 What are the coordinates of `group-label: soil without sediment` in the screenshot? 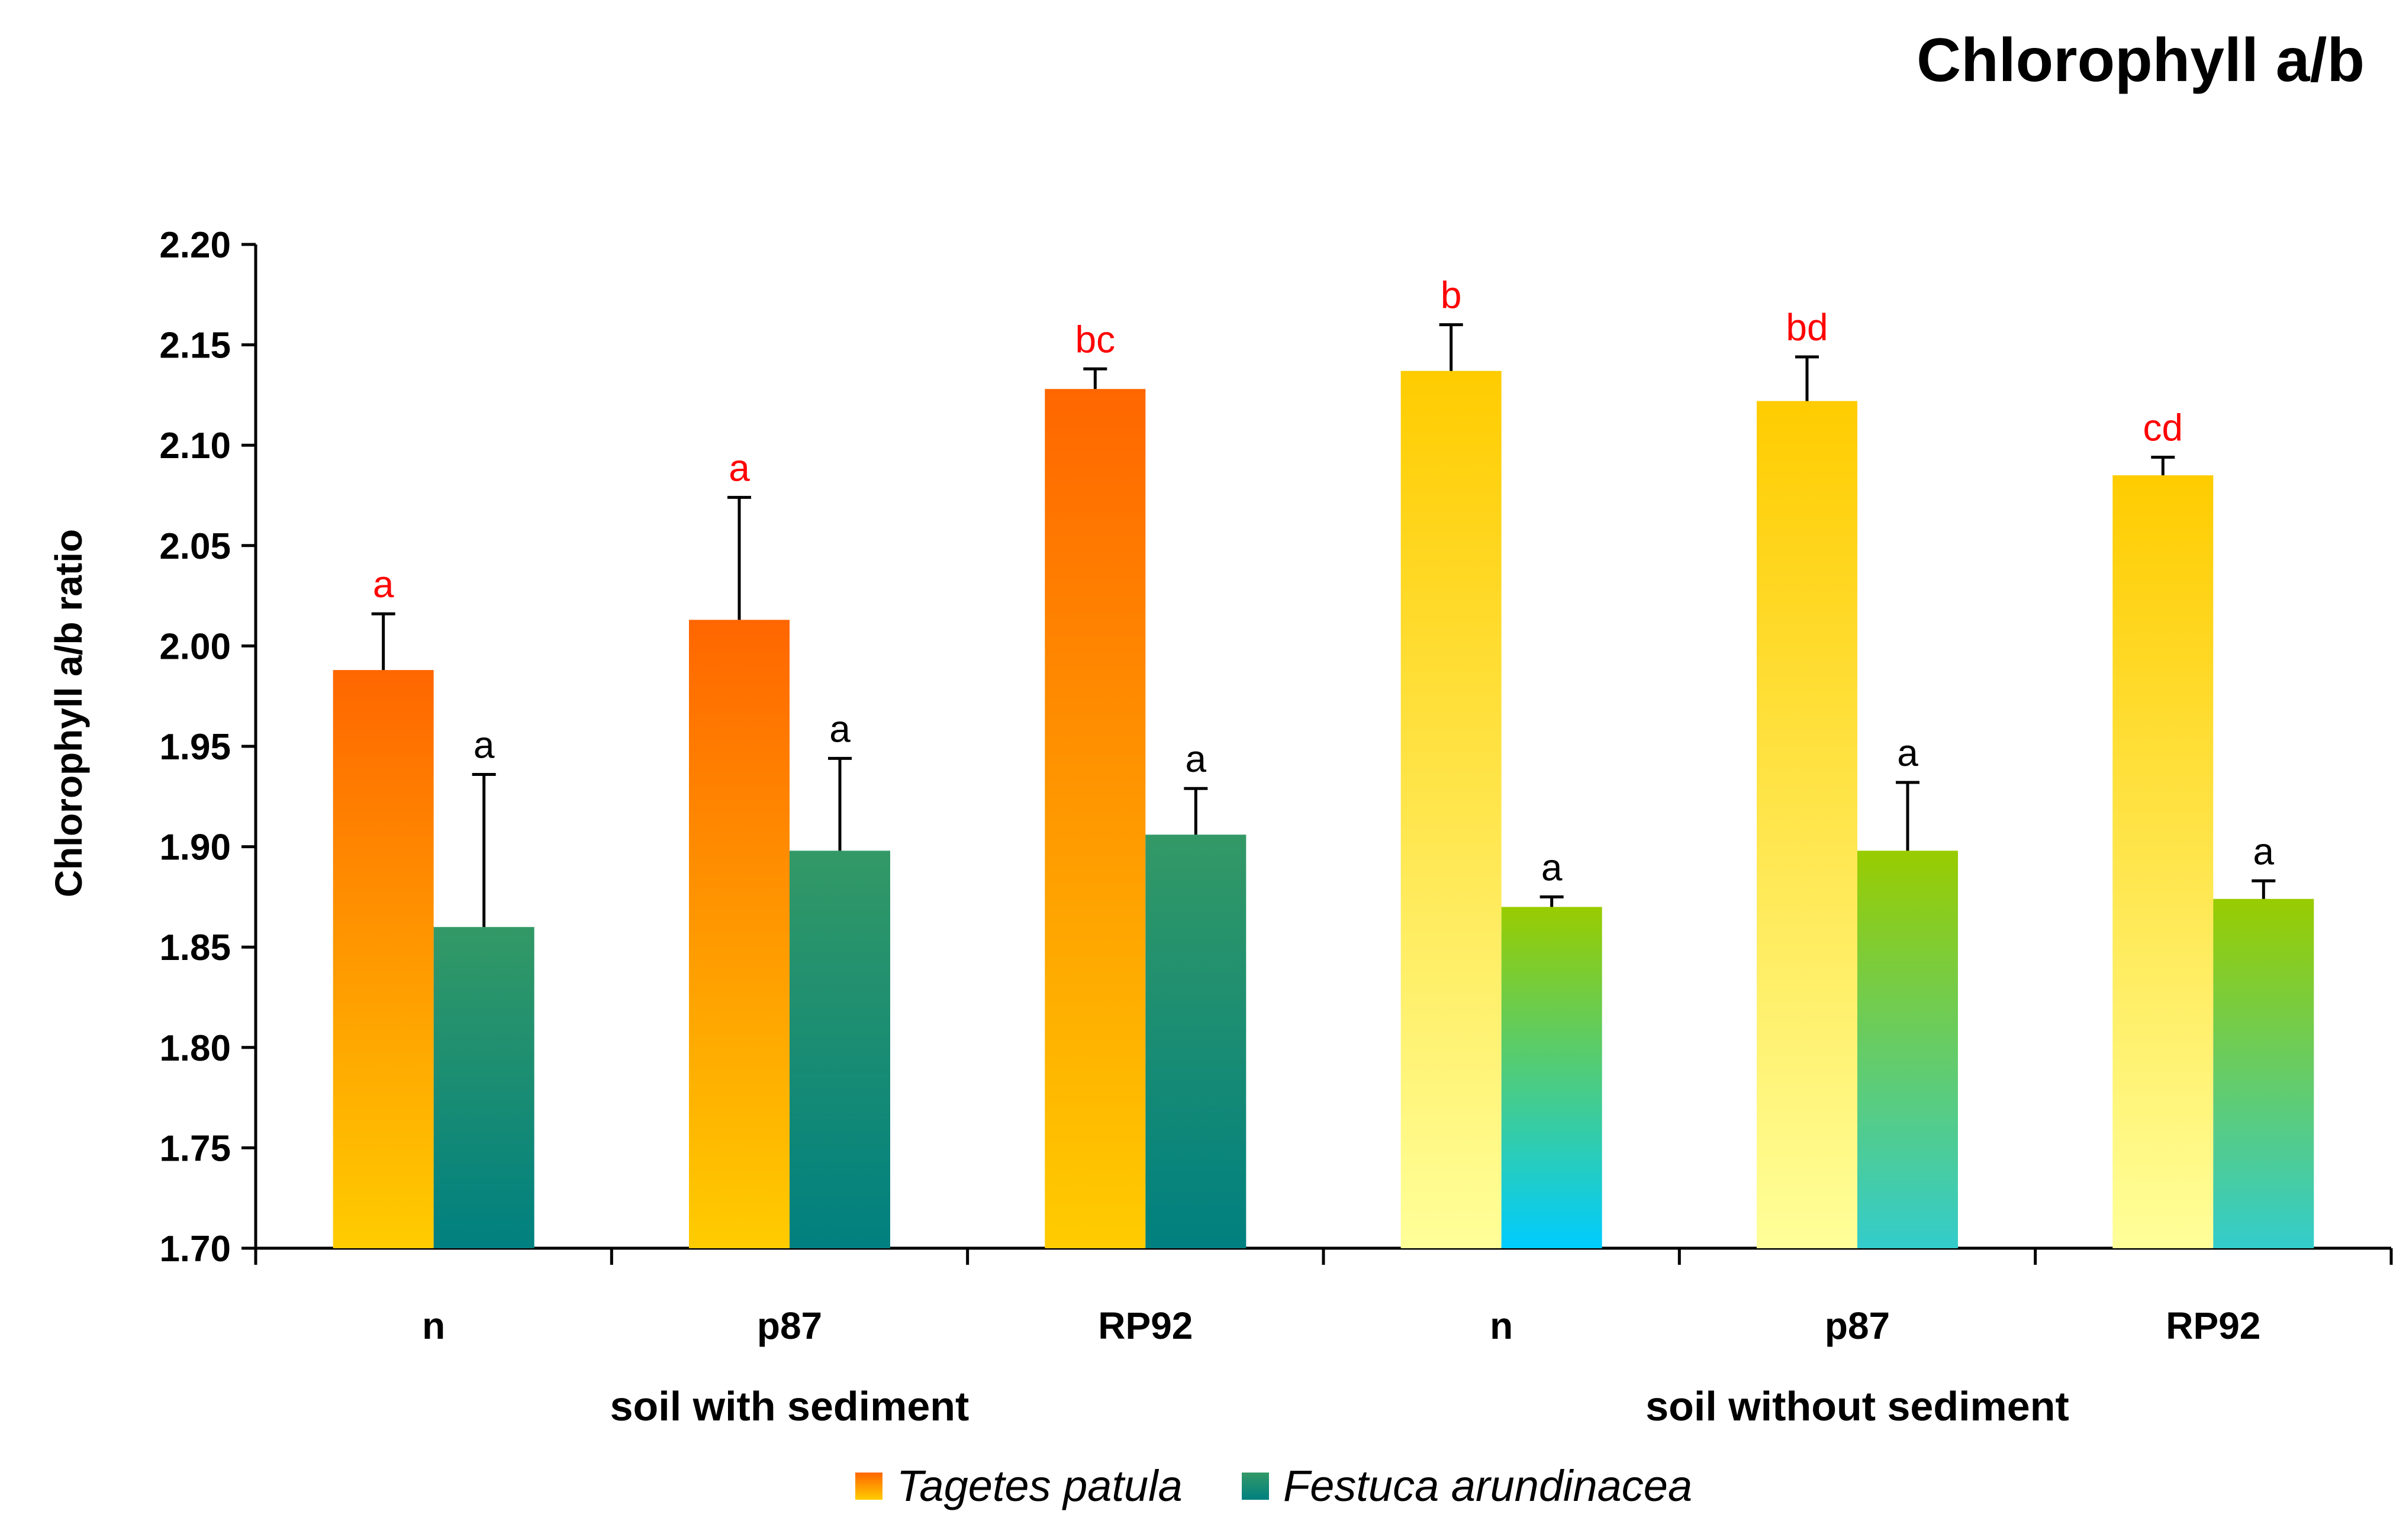 It's located at (1857, 1406).